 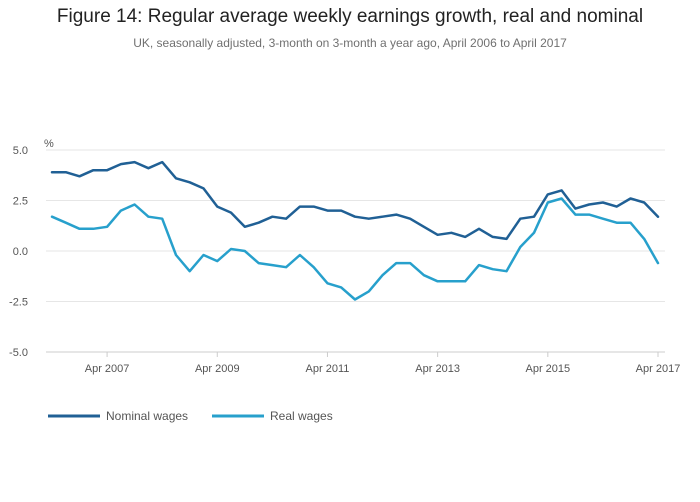 I want to click on y-tick-label: -2.5, so click(x=18, y=303).